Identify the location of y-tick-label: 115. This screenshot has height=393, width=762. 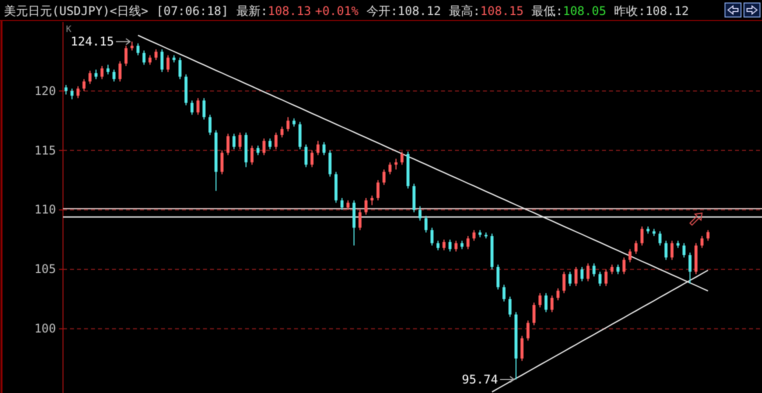
(45, 150).